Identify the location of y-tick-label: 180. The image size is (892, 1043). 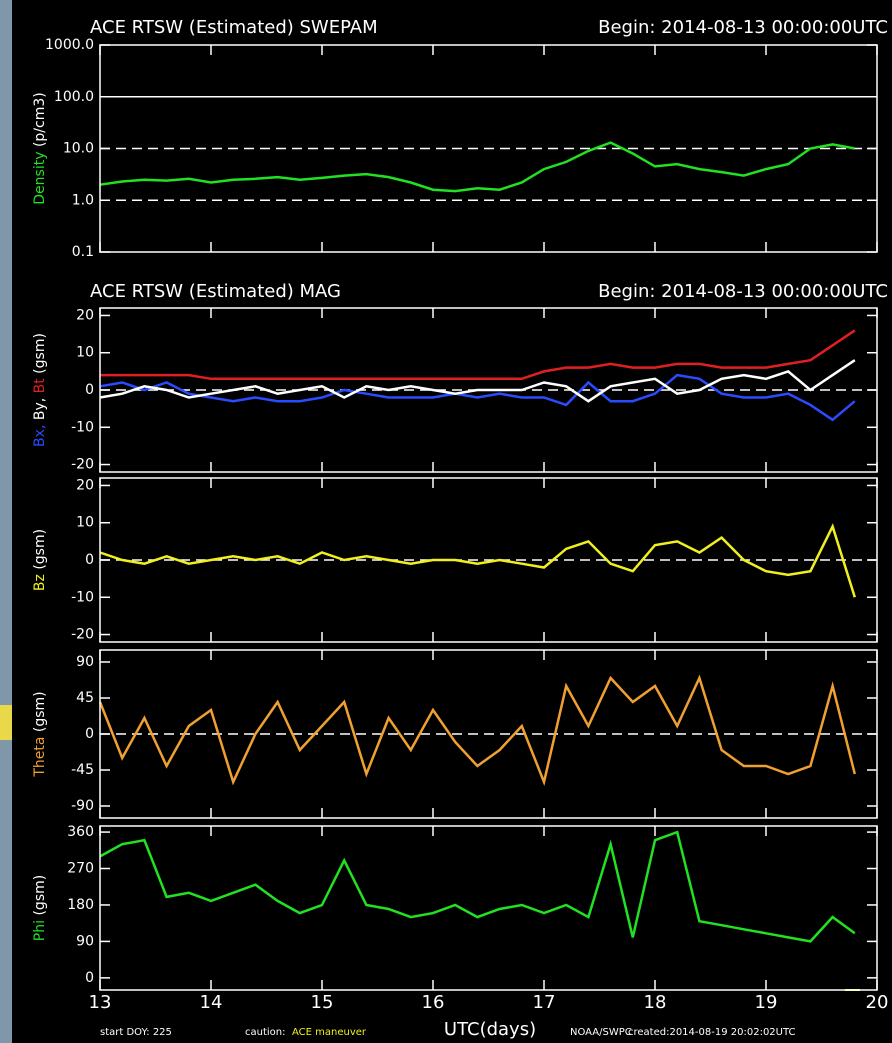
(80, 905).